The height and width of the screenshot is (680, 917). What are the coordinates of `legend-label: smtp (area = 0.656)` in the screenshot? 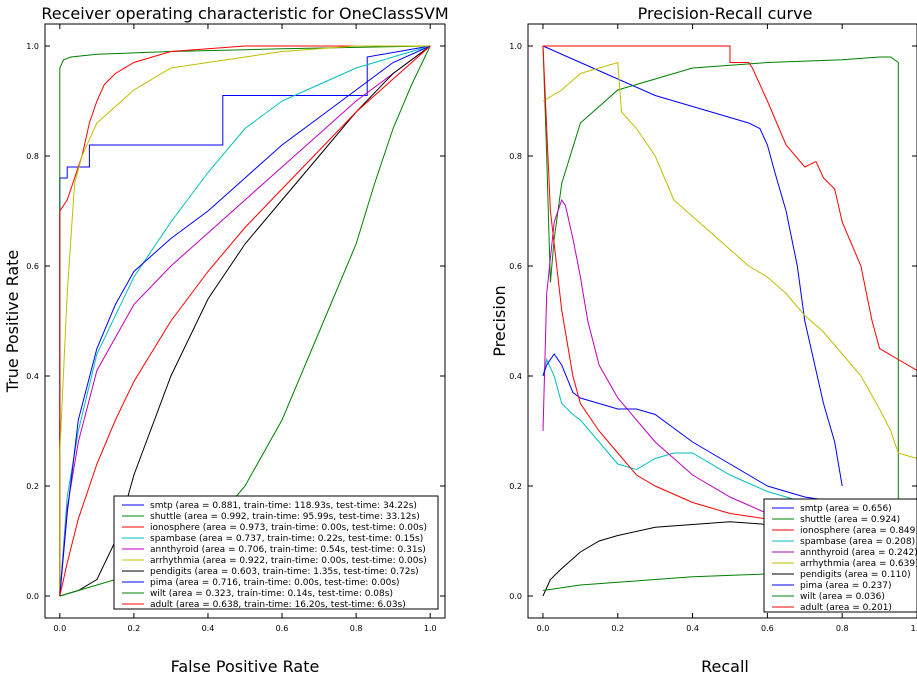 It's located at (846, 509).